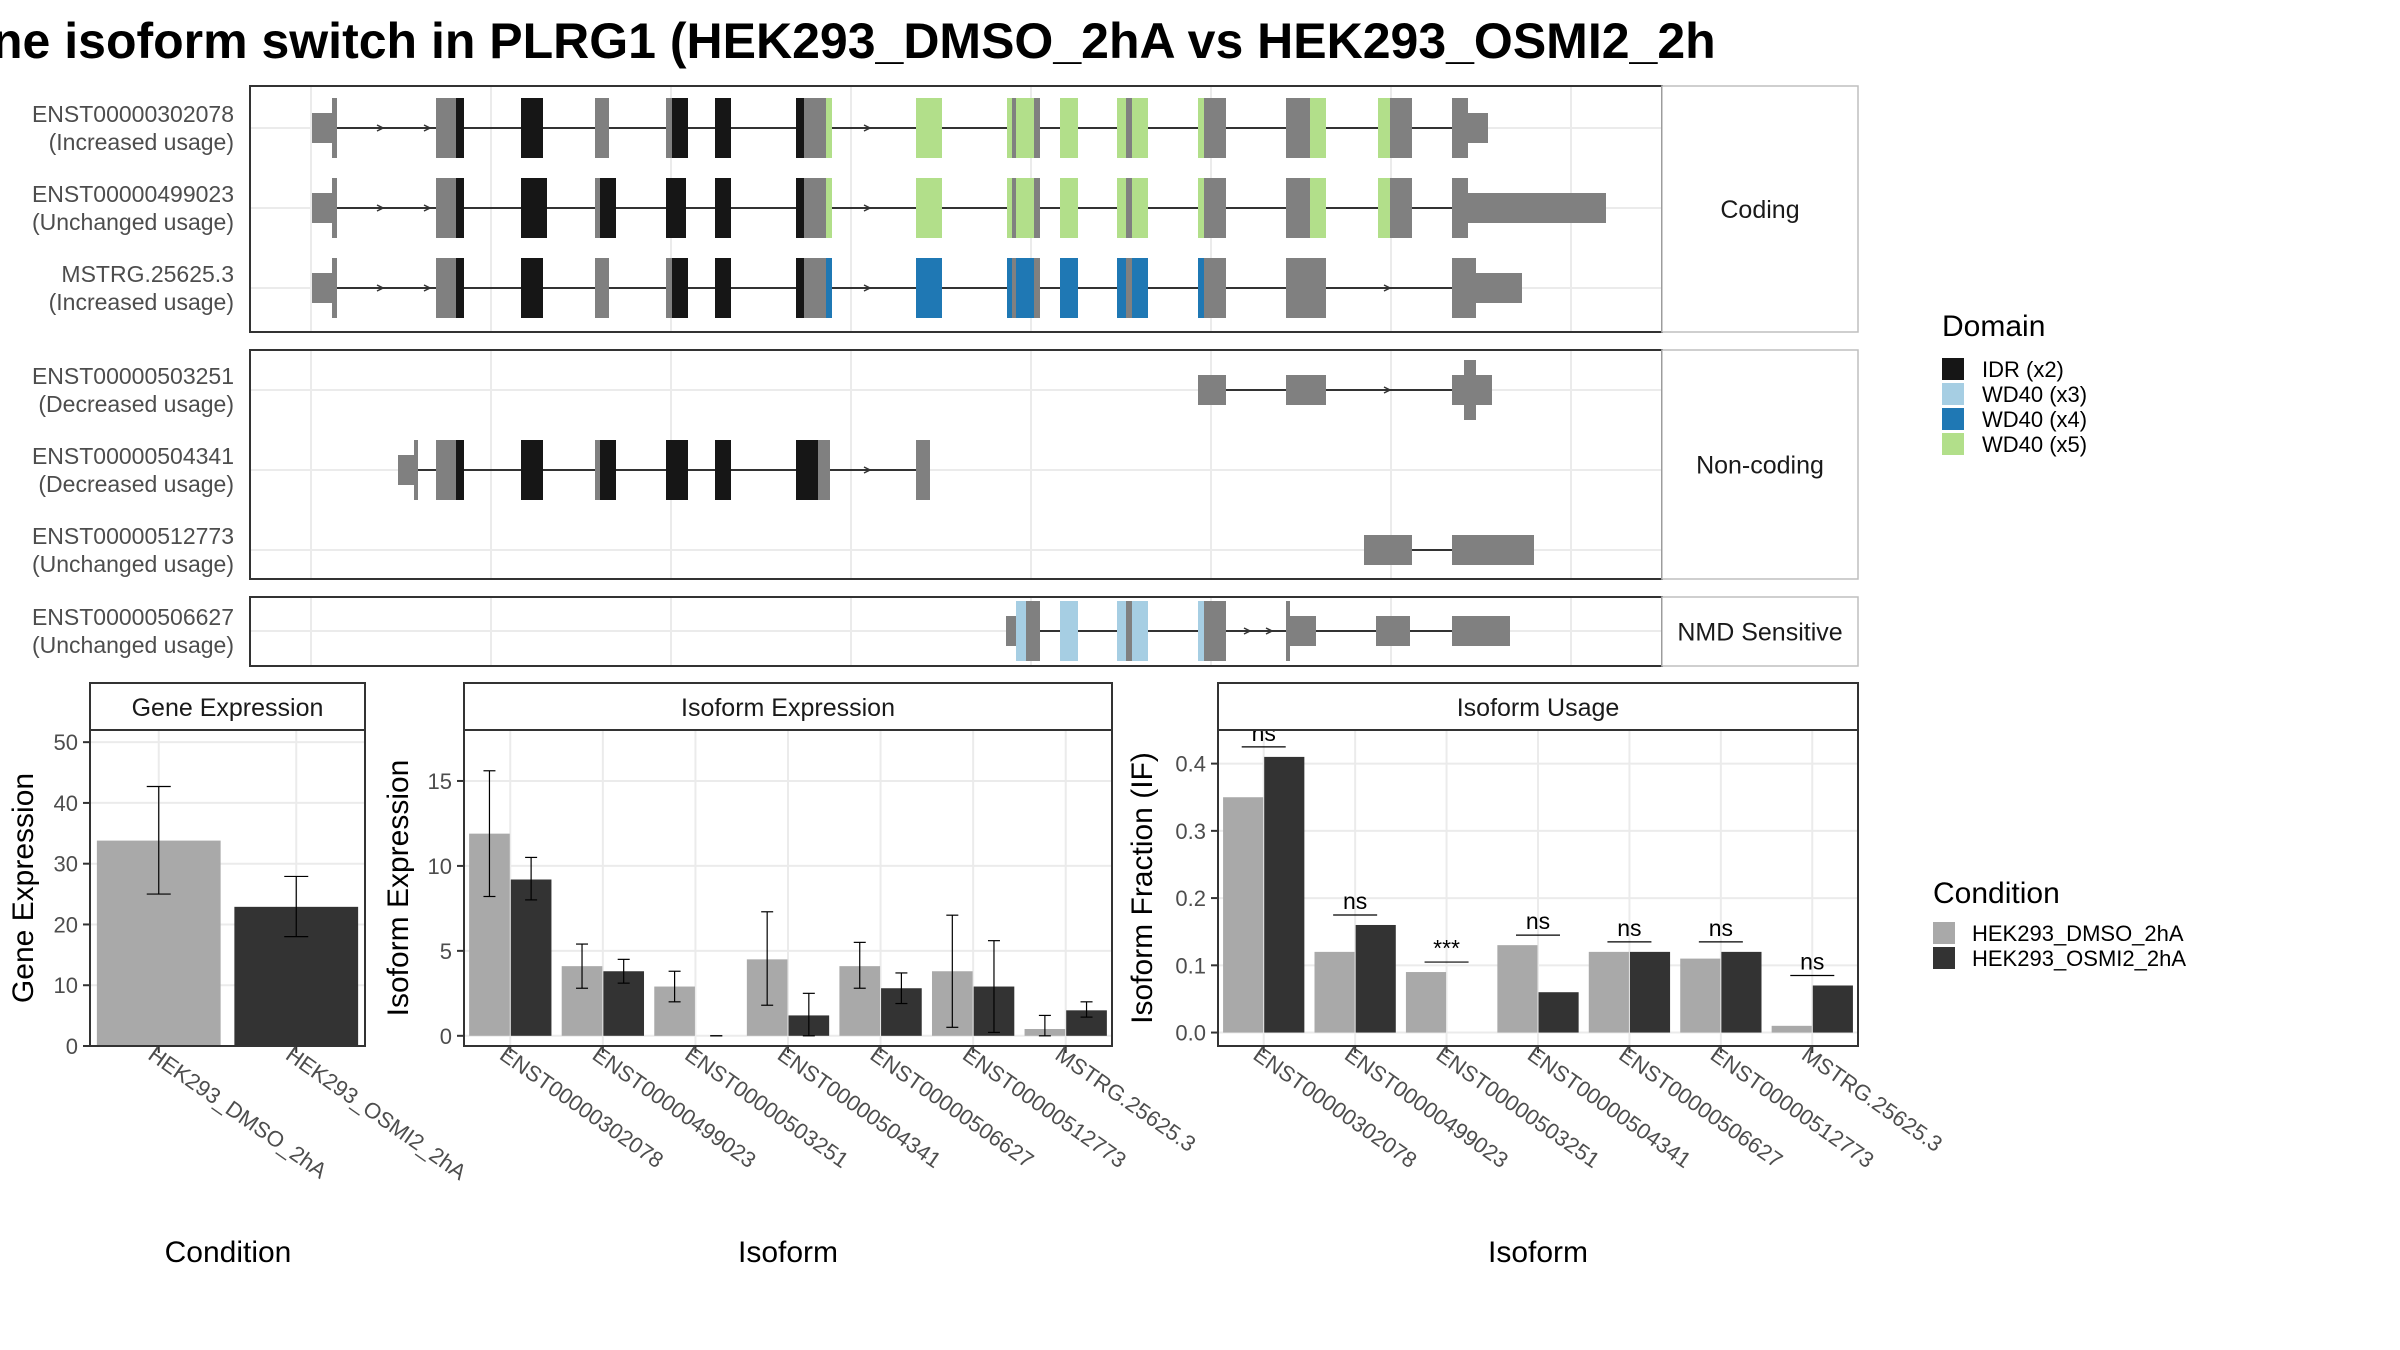  Describe the element at coordinates (1426, 1107) in the screenshot. I see `x-tick-label: ENST00000499023` at that location.